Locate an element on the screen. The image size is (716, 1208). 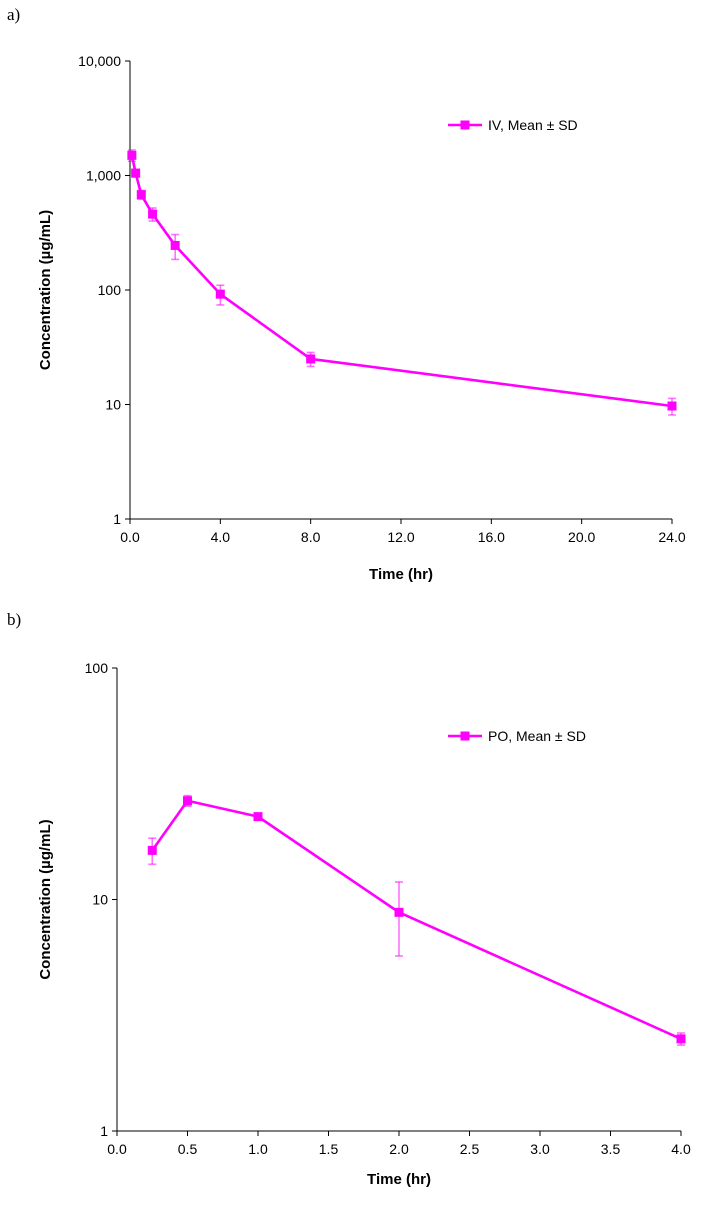
x-tick-label: 2.0 is located at coordinates (399, 1149).